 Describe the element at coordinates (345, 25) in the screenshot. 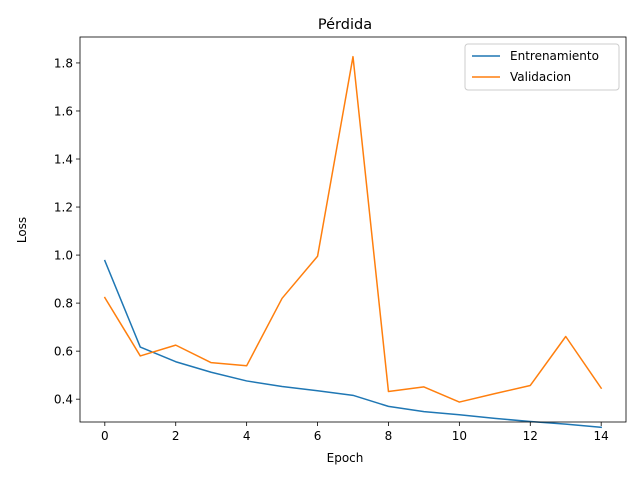

I see `chart-title: Pérdida` at that location.